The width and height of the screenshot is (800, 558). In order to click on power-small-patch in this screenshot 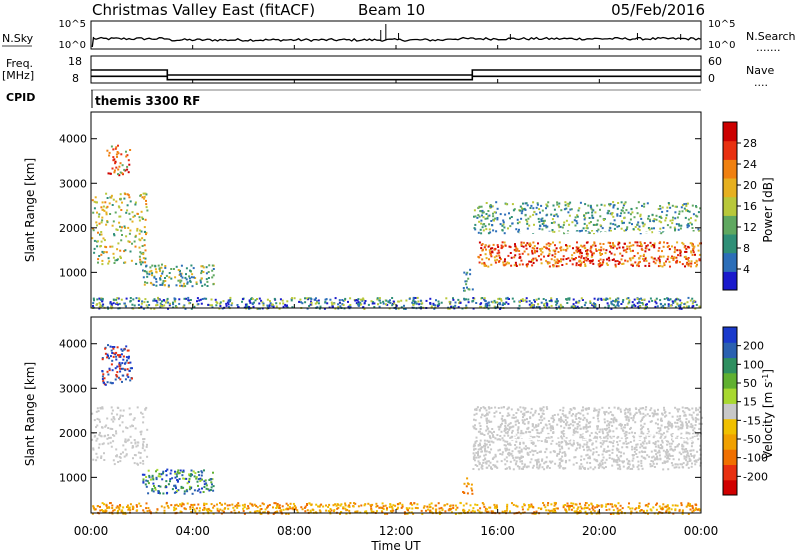, I will do `click(468, 280)`.